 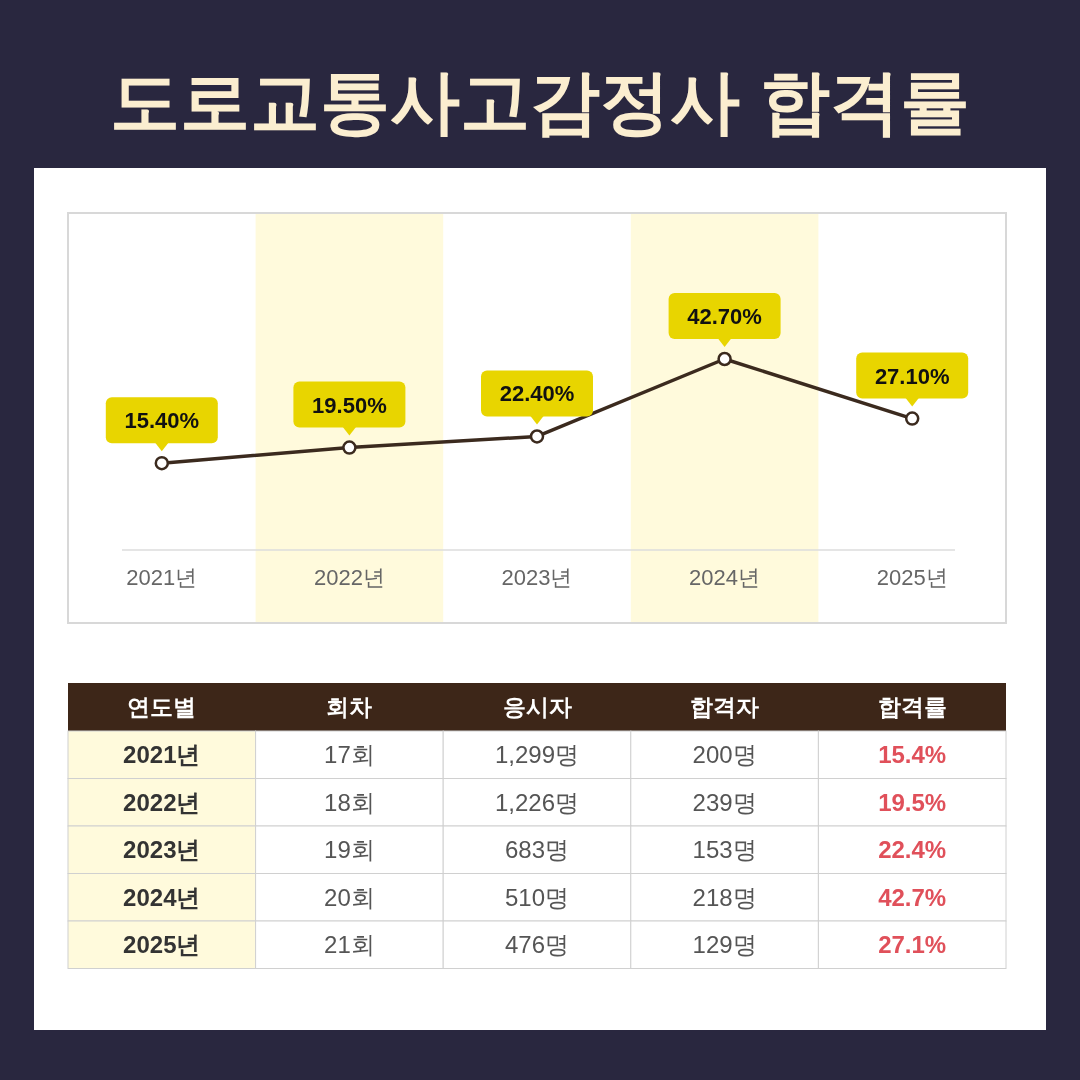 I want to click on ylabel: 연도별, so click(x=162, y=707).